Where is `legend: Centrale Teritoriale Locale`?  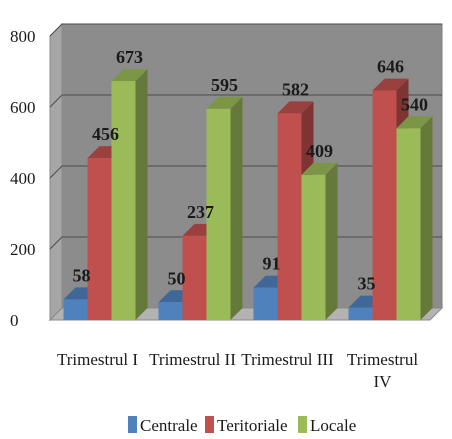 legend: Centrale Teritoriale Locale is located at coordinates (242, 425).